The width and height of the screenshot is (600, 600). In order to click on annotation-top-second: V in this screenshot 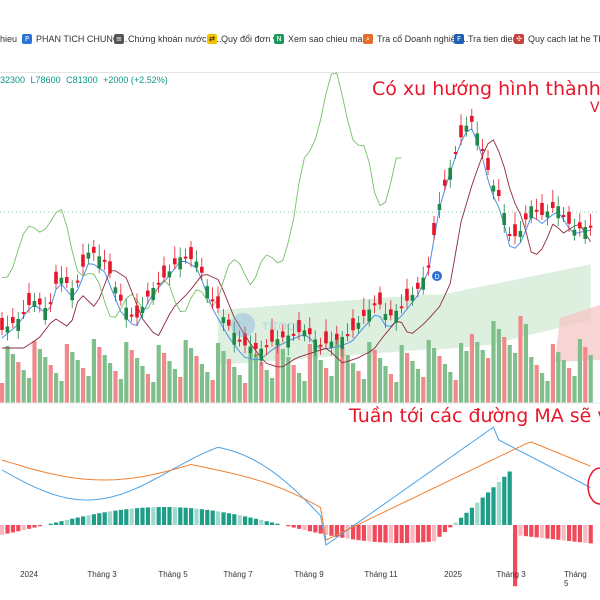, I will do `click(595, 108)`.